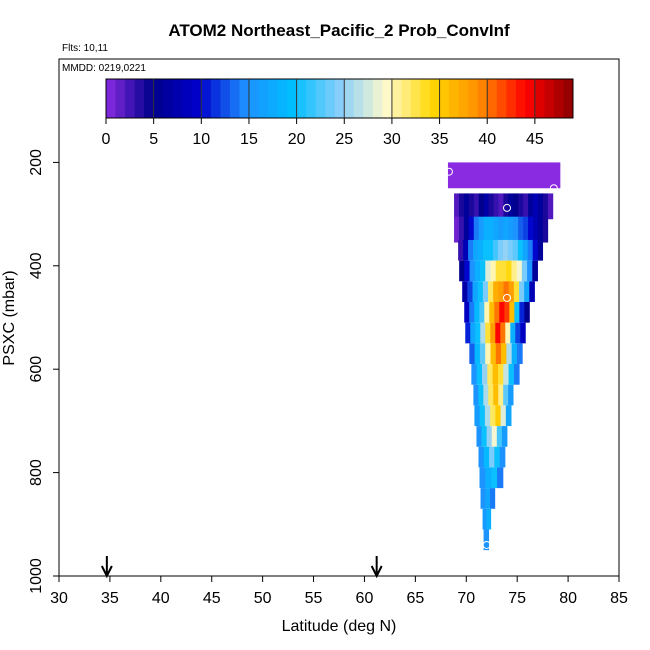 The height and width of the screenshot is (650, 650). I want to click on y-axis-title: PSXC (mbar), so click(9, 317).